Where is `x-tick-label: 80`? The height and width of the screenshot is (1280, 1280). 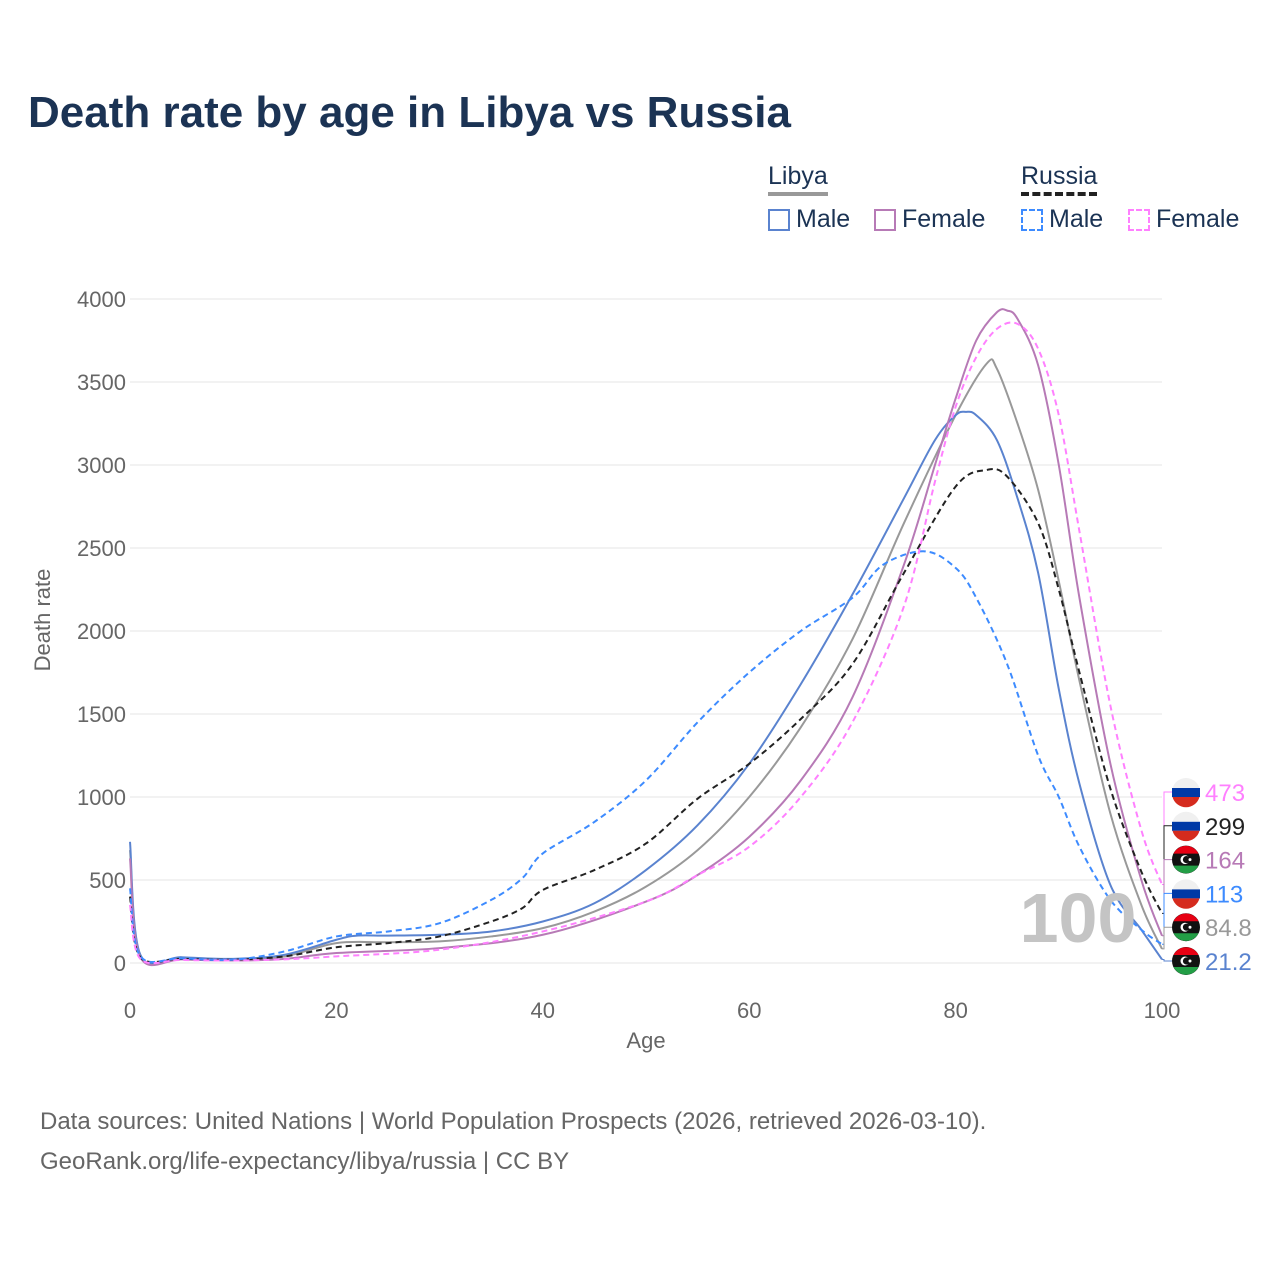
x-tick-label: 80 is located at coordinates (955, 1010).